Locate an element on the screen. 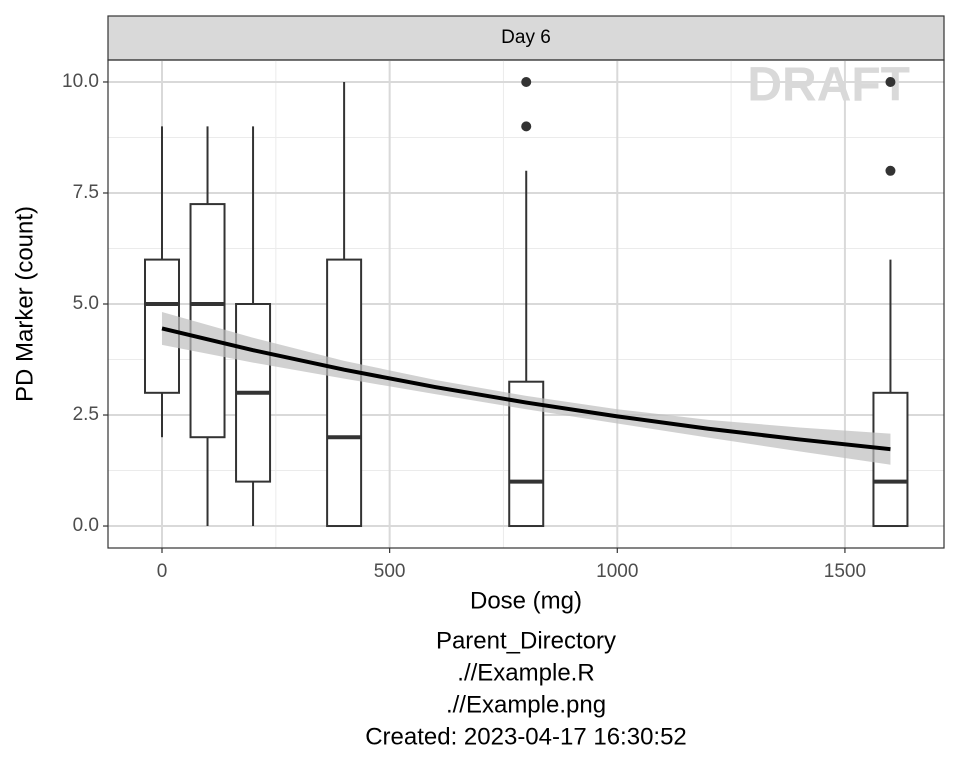 This screenshot has height=768, width=960. smooth-line is located at coordinates (526, 389).